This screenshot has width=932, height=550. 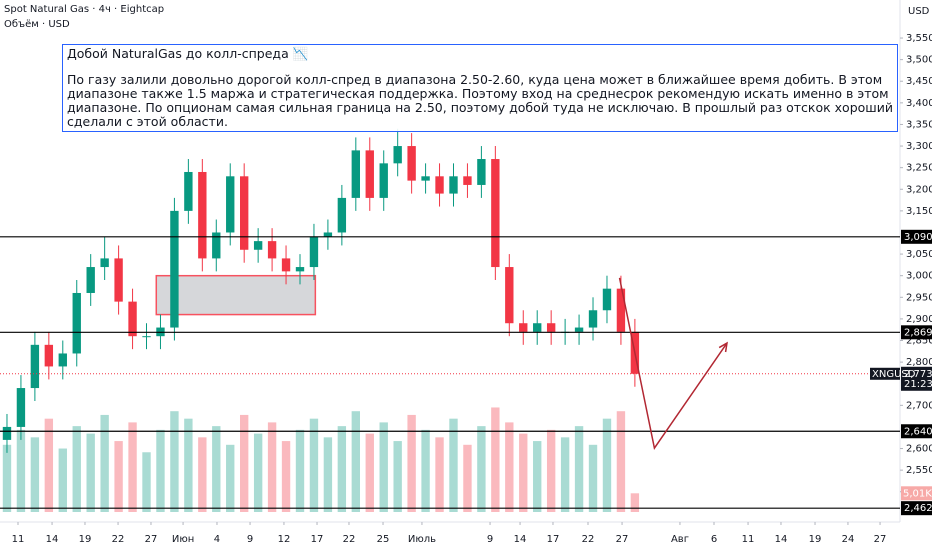 I want to click on y-tick-label: 2,700, so click(x=919, y=405).